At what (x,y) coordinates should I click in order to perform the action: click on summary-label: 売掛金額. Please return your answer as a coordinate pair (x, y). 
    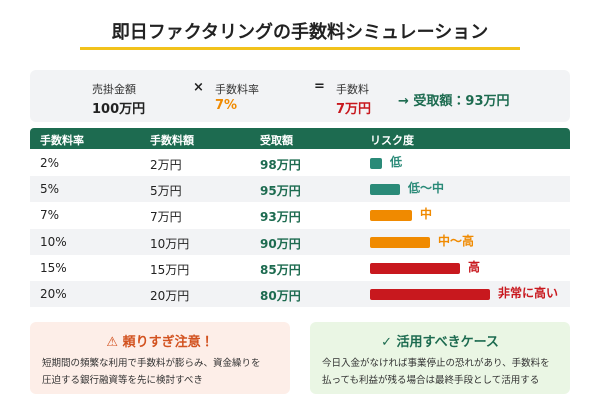
    Looking at the image, I should click on (114, 89).